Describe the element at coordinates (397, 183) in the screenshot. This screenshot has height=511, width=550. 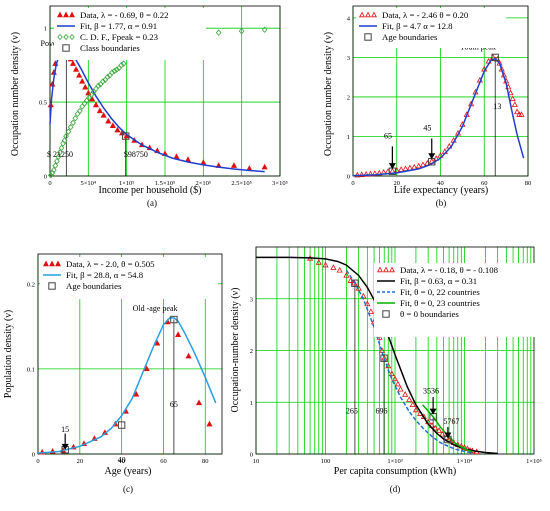
I see `x-tick-label: 20` at that location.